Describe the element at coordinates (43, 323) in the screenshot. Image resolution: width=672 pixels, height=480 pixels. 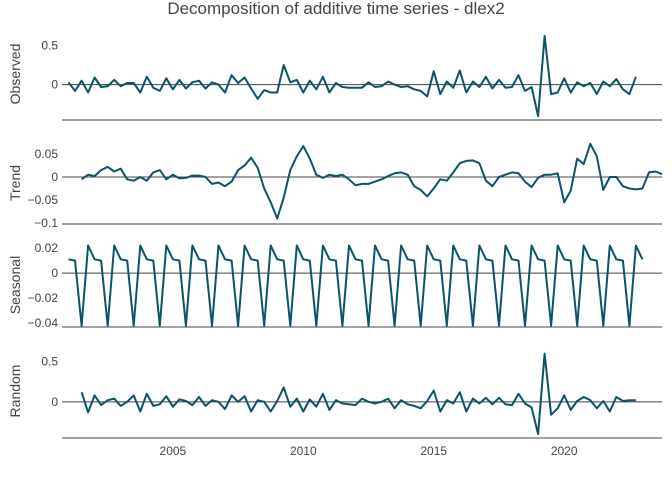
I see `y-tick-label: −0.04` at that location.